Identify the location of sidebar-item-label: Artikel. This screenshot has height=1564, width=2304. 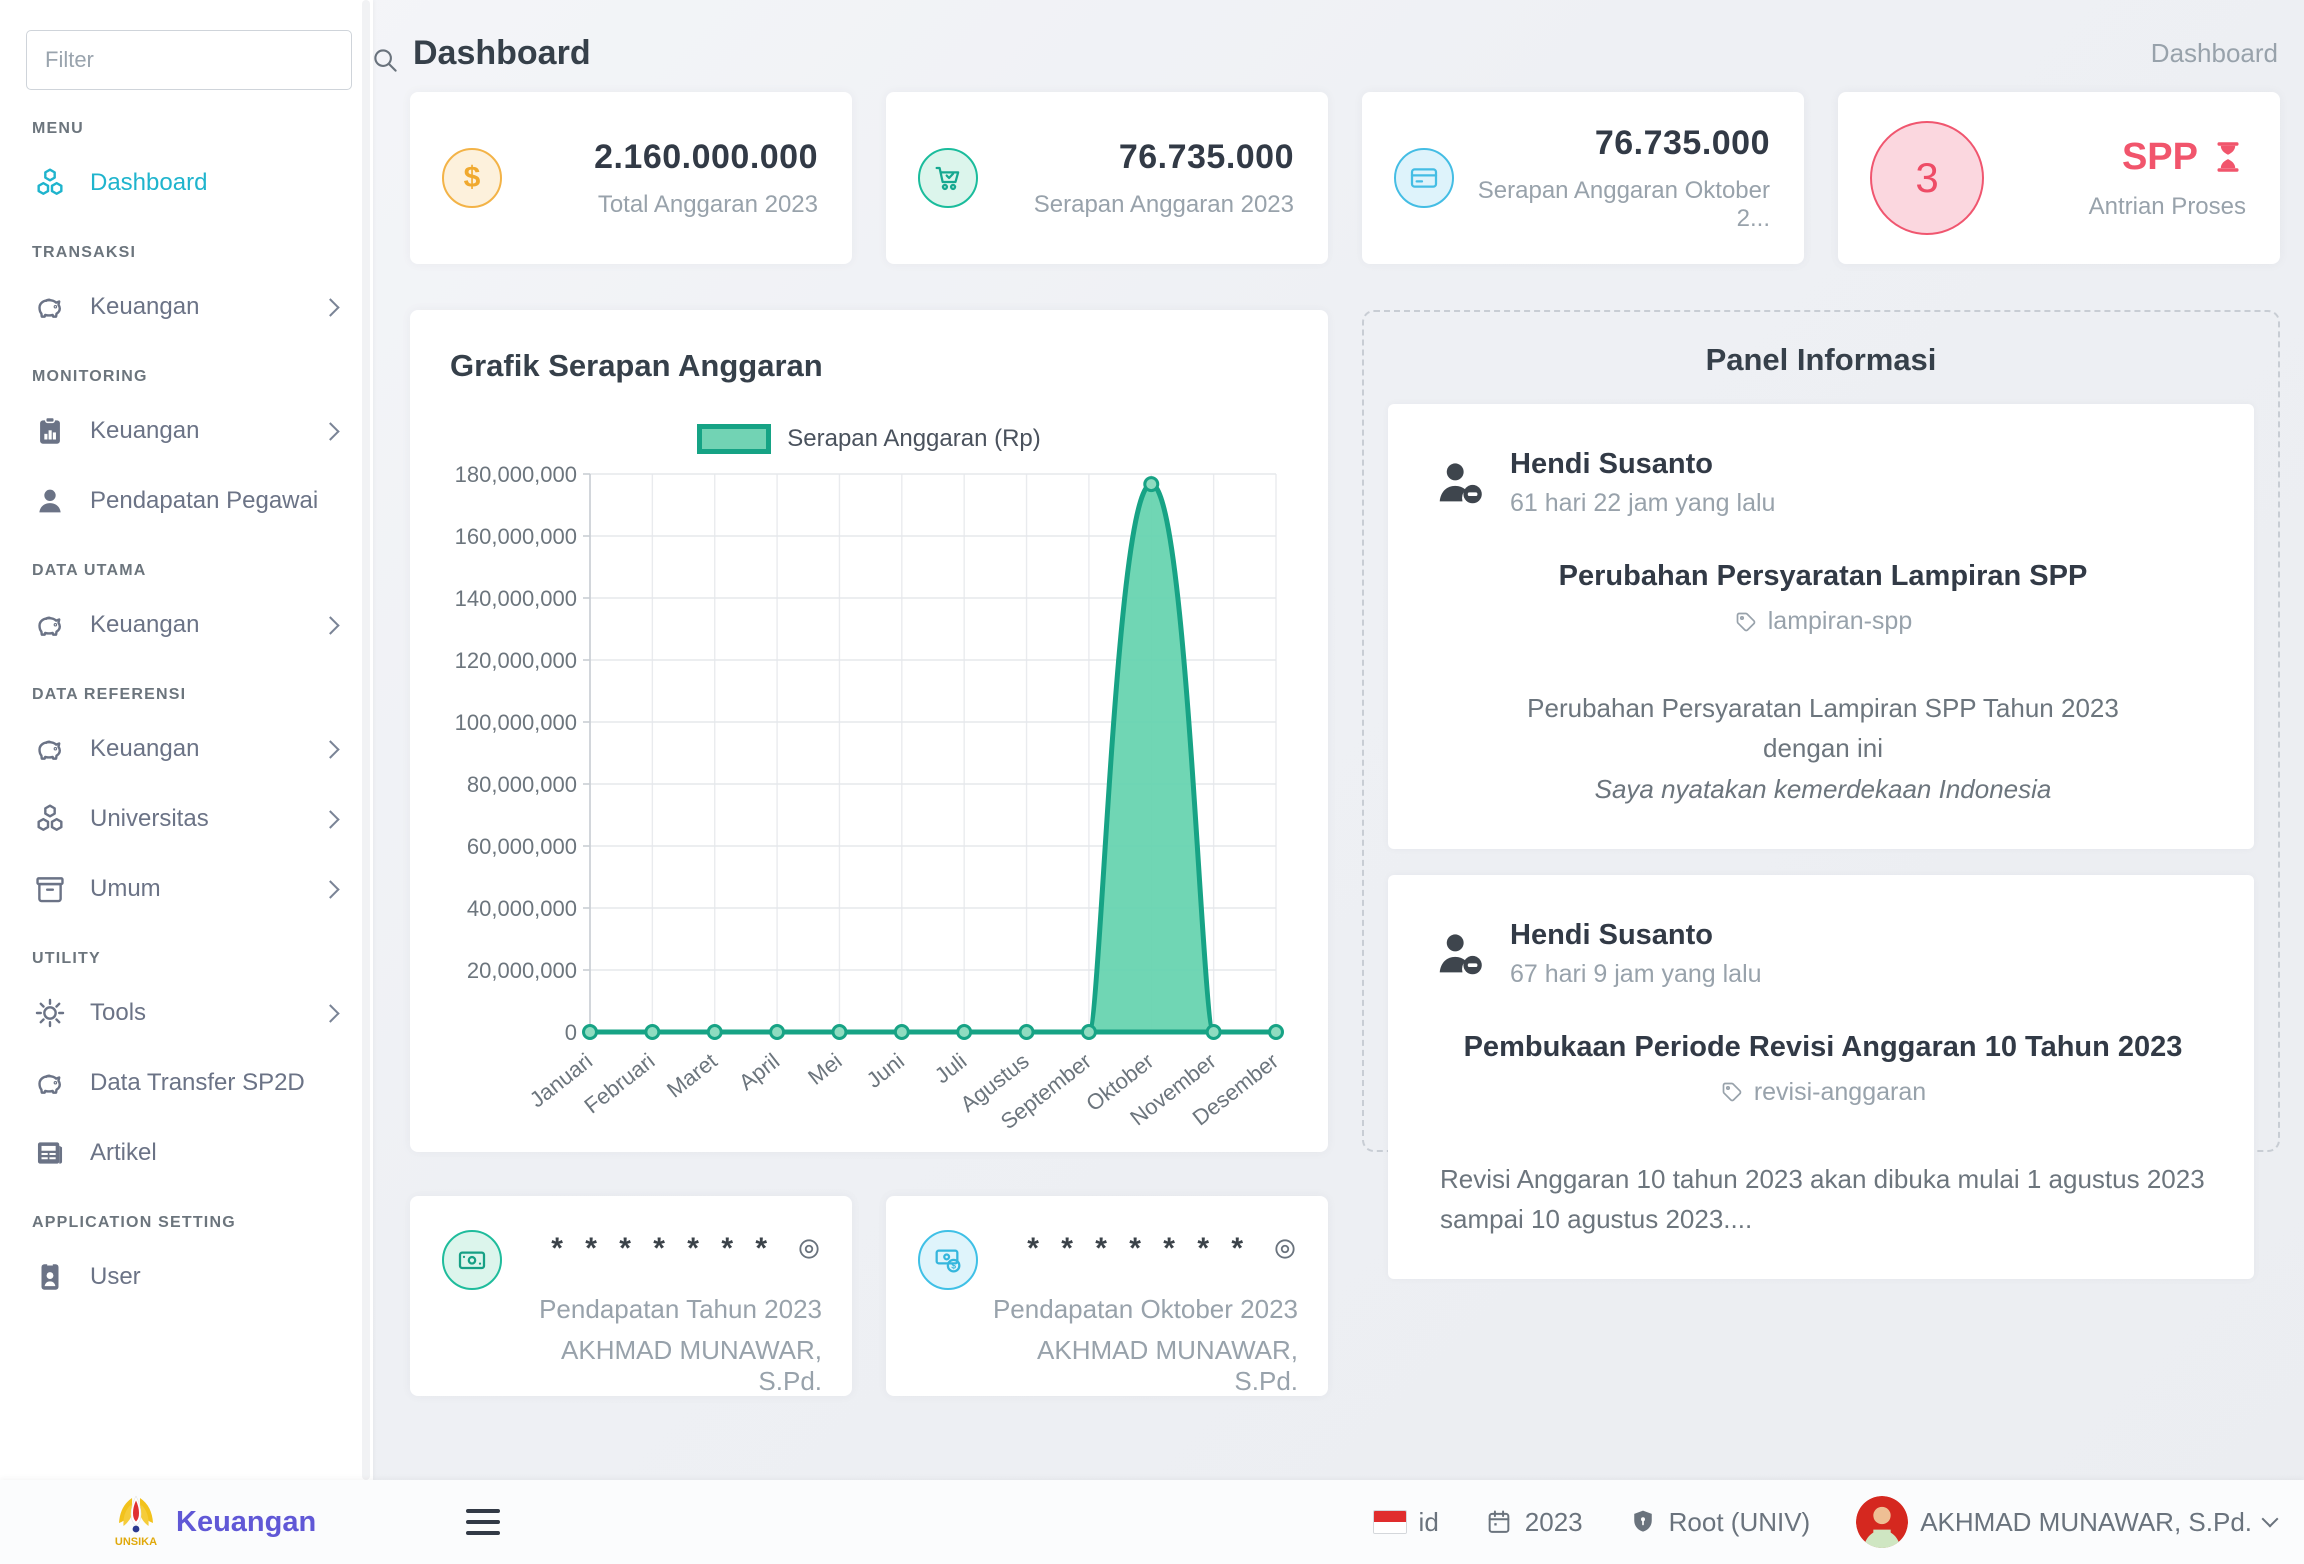
(123, 1152).